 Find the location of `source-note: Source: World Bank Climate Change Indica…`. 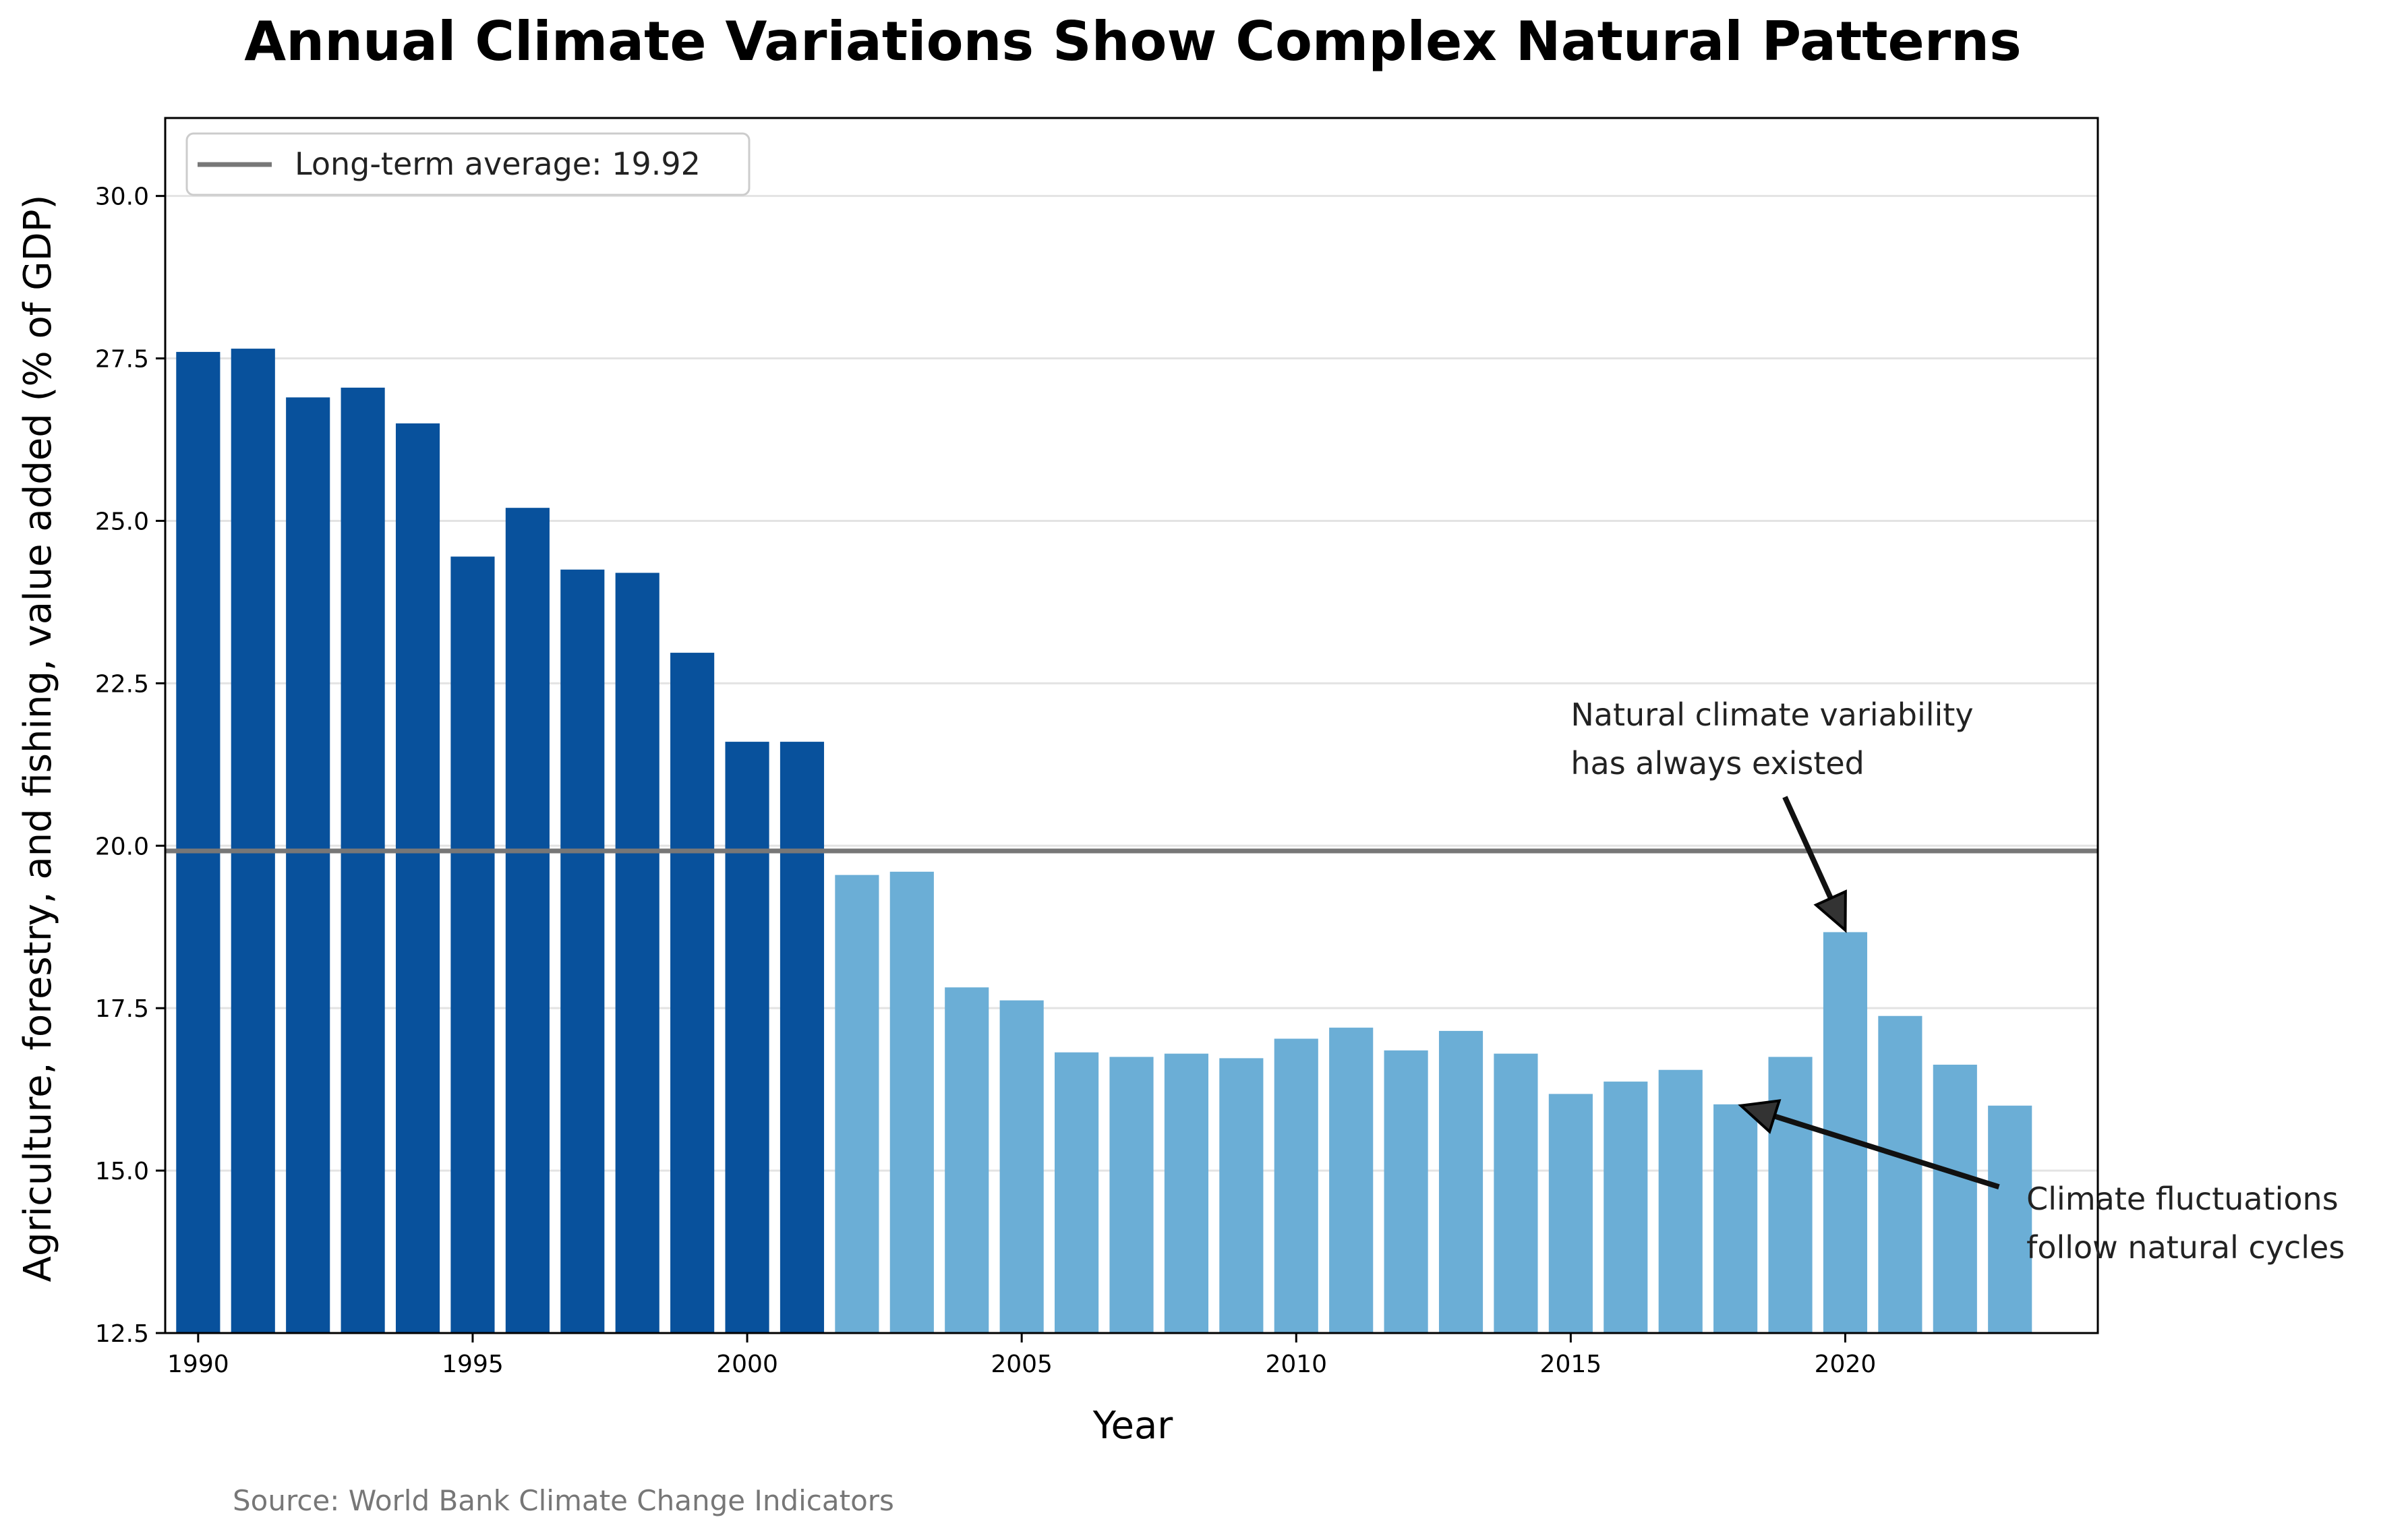

source-note: Source: World Bank Climate Change Indica… is located at coordinates (564, 1500).